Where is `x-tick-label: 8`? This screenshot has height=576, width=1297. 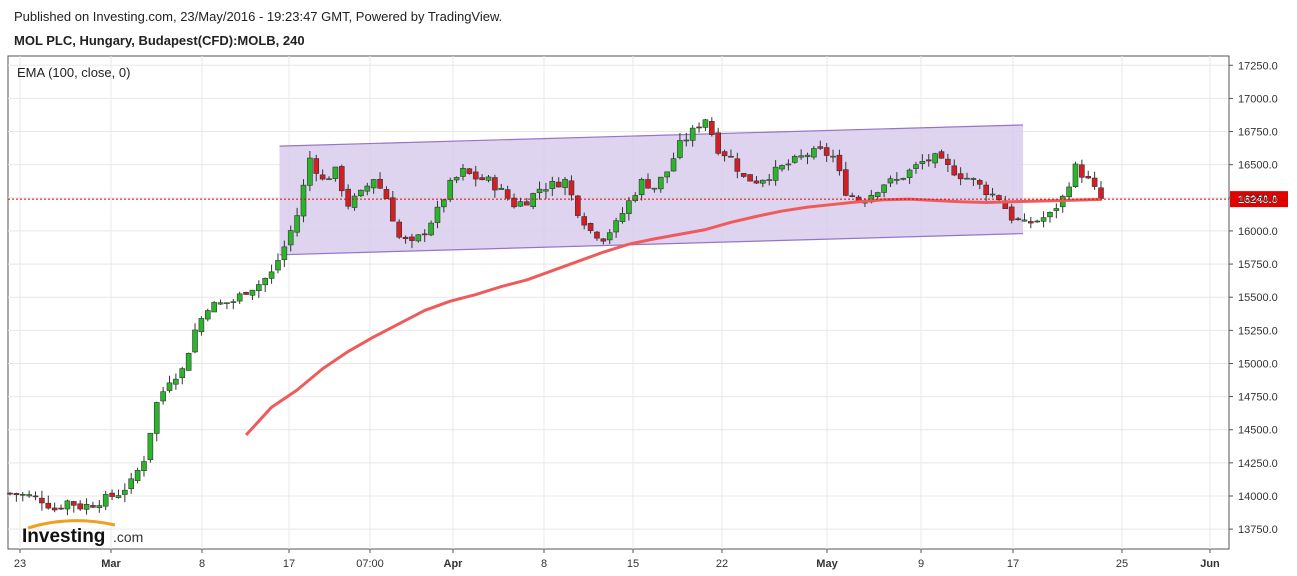
x-tick-label: 8 is located at coordinates (202, 564).